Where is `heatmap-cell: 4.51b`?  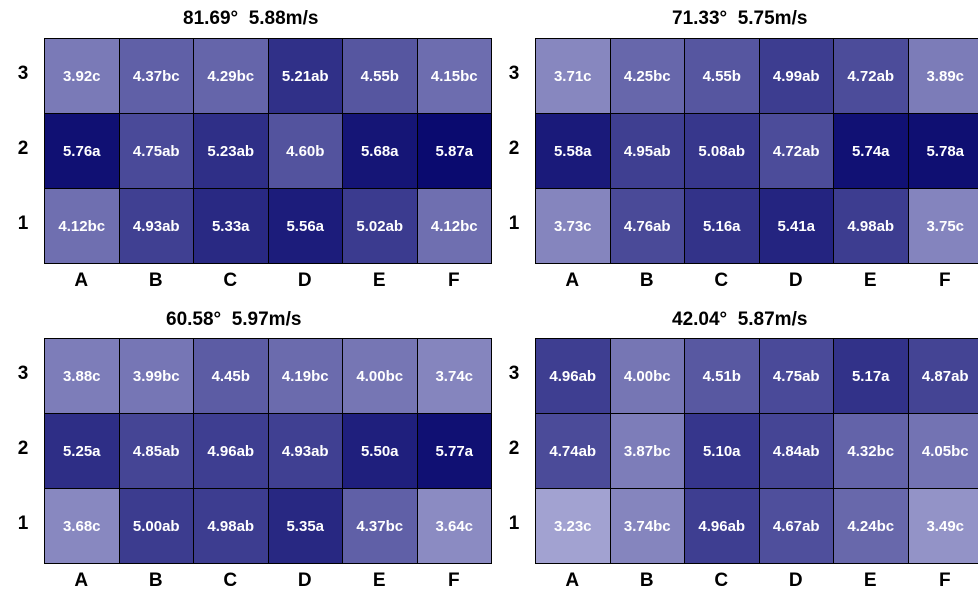
heatmap-cell: 4.51b is located at coordinates (722, 376).